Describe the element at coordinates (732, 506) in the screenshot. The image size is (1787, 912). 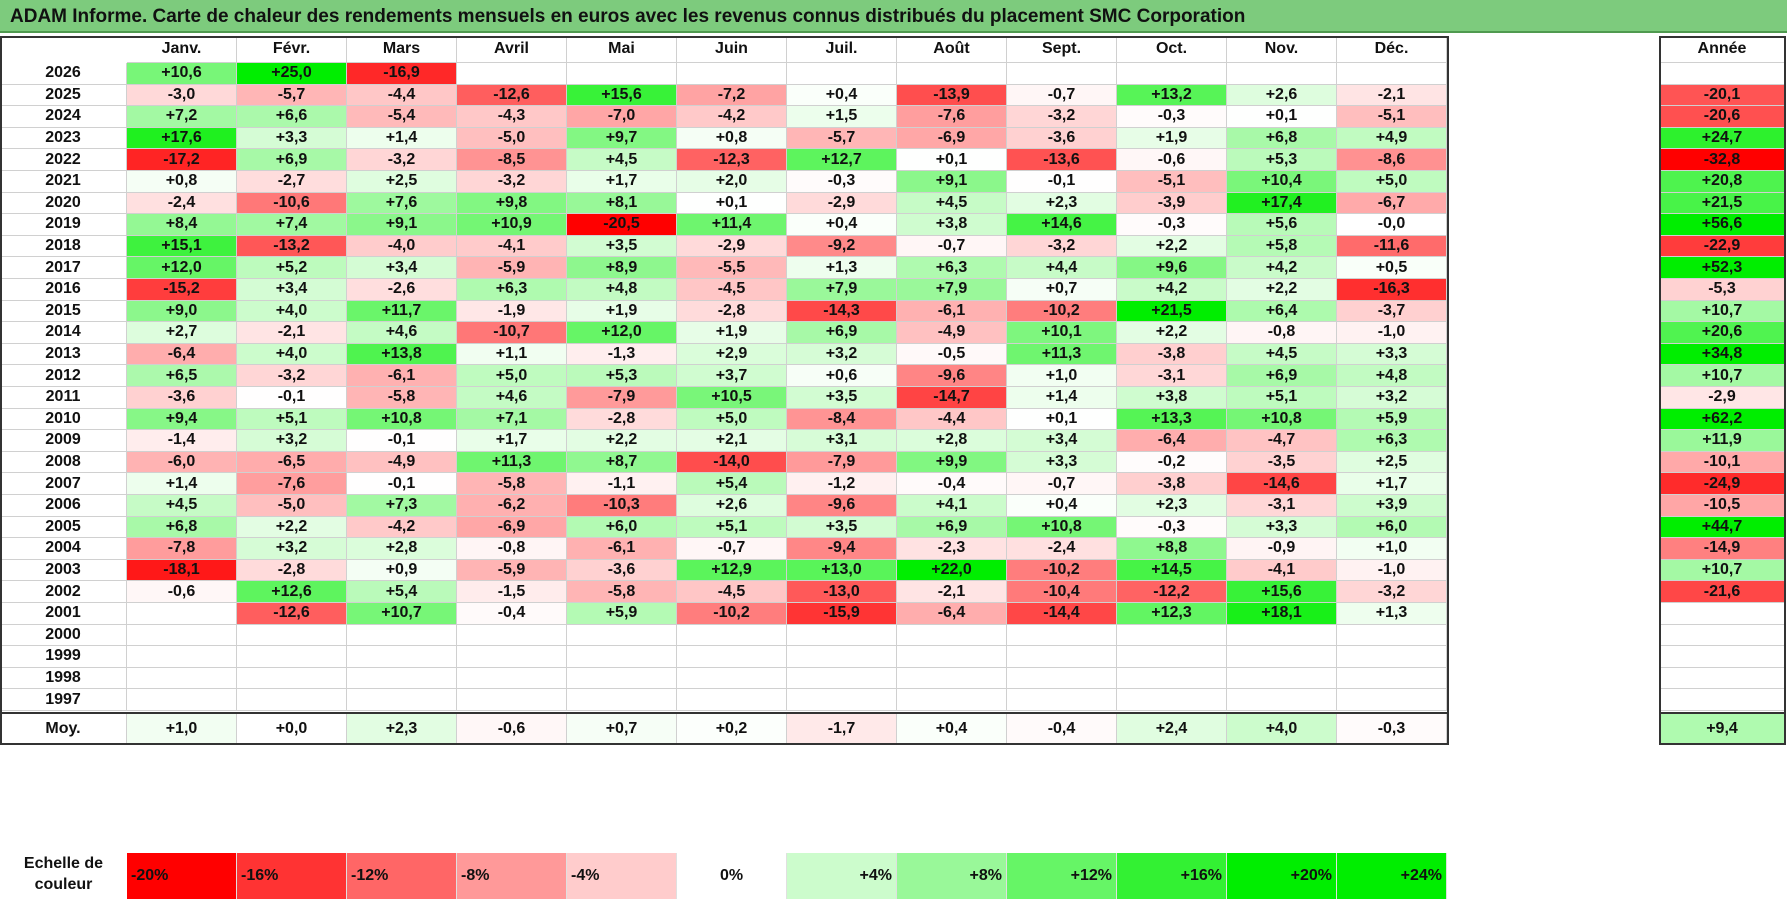
I see `heatmap-cell: +2,6` at that location.